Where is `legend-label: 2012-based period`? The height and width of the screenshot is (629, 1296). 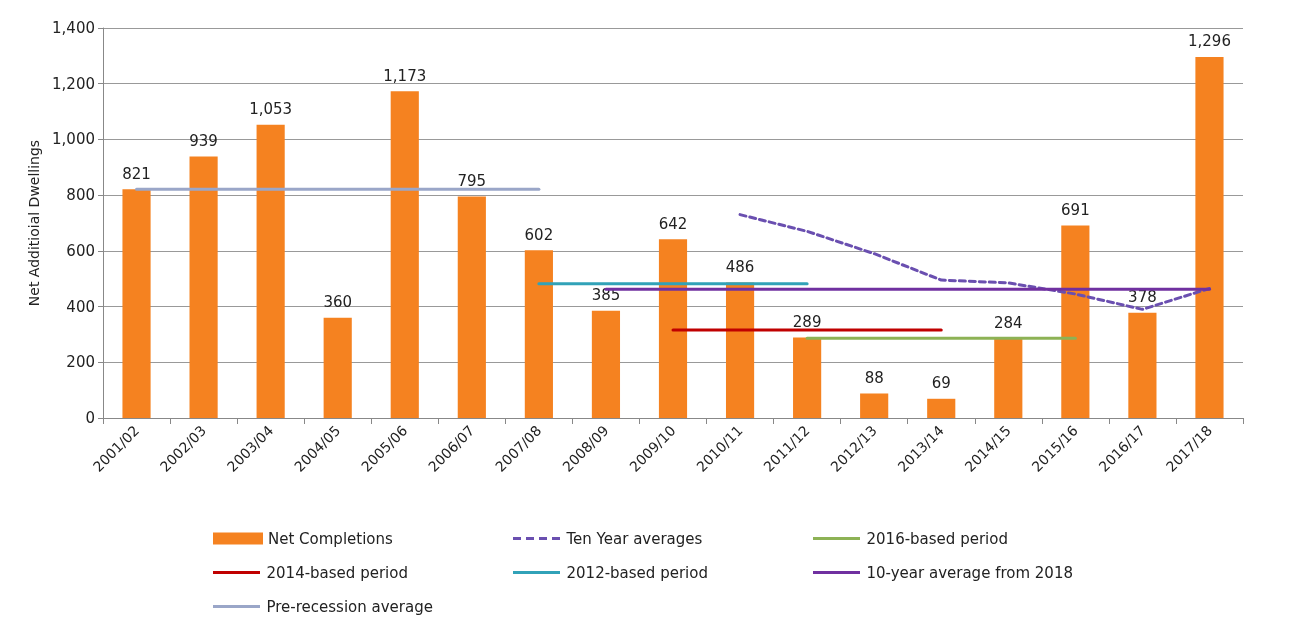
legend-label: 2012-based period is located at coordinates (637, 572).